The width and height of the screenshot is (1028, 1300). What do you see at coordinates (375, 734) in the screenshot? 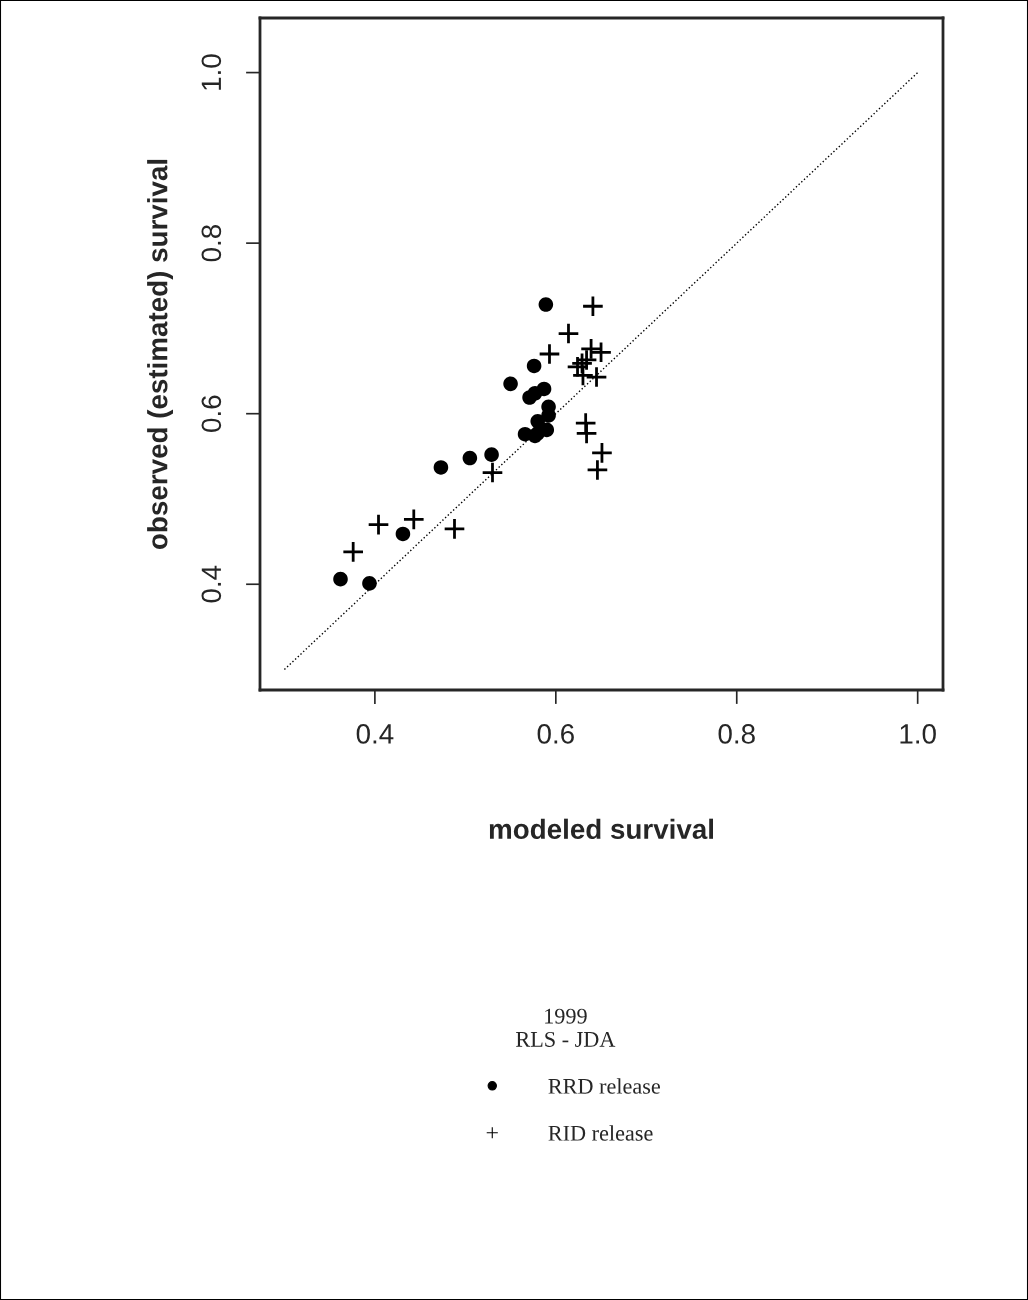
I see `x-tick-label: 0.4` at bounding box center [375, 734].